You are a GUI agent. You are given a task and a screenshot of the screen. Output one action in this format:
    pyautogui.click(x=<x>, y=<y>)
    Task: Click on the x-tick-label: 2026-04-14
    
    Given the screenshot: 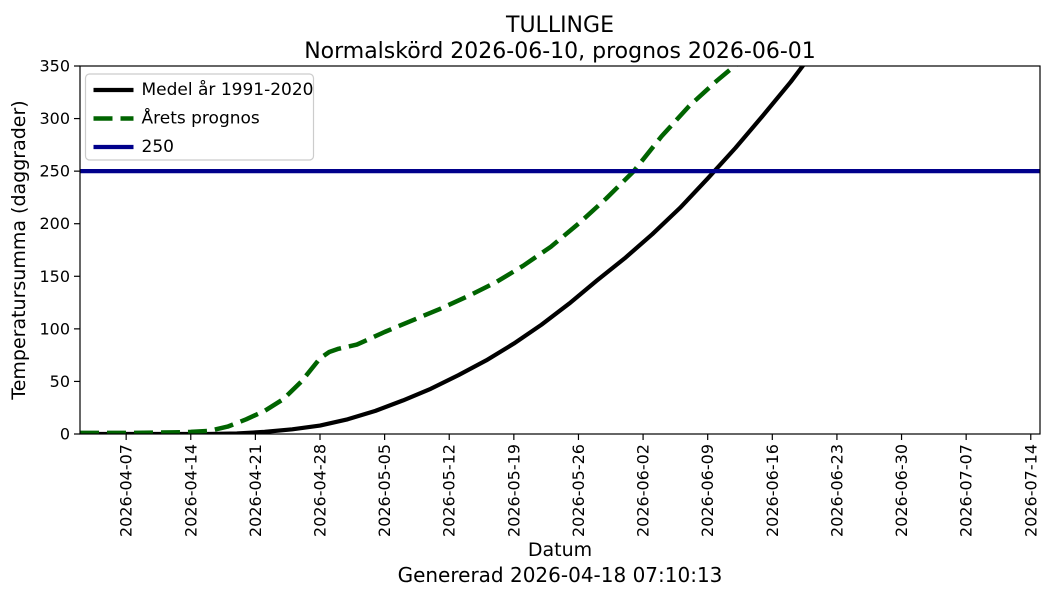 What is the action you would take?
    pyautogui.click(x=190, y=490)
    